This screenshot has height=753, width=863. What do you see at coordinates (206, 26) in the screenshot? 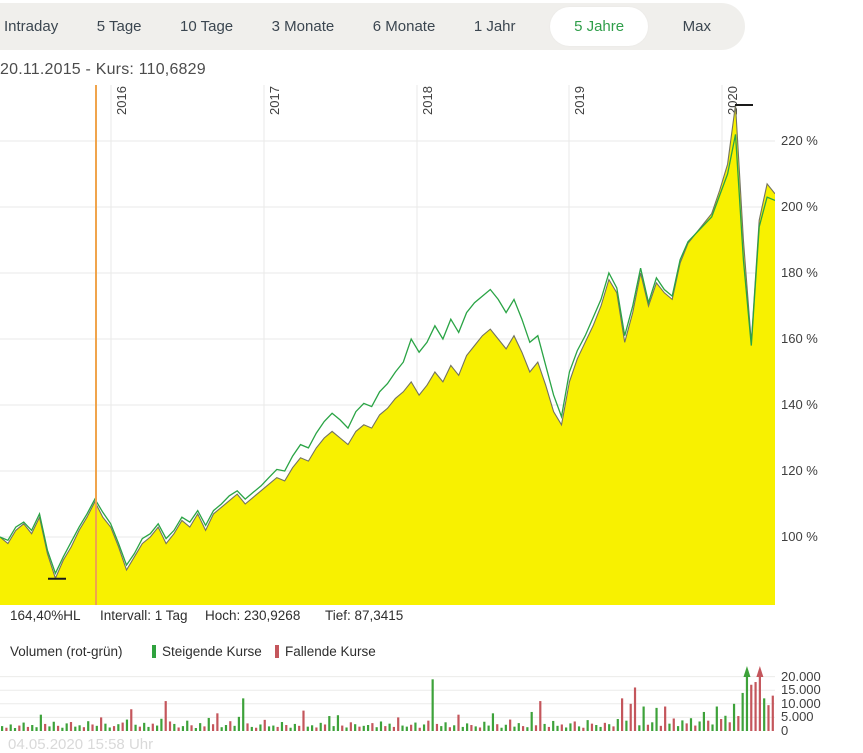
I see `tab-10-tage: 10 Tage` at bounding box center [206, 26].